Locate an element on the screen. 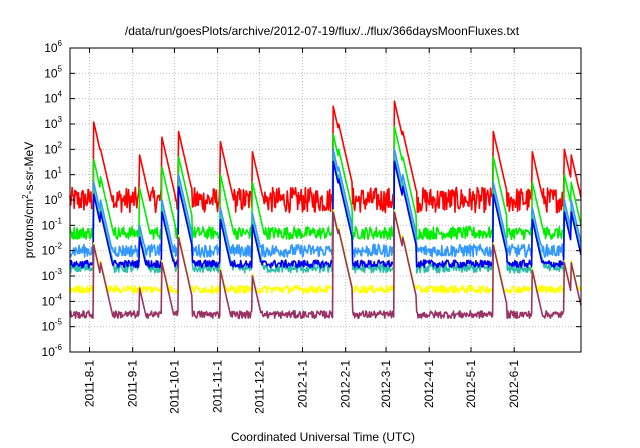  y-tick-label: 10¹ is located at coordinates (53, 174).